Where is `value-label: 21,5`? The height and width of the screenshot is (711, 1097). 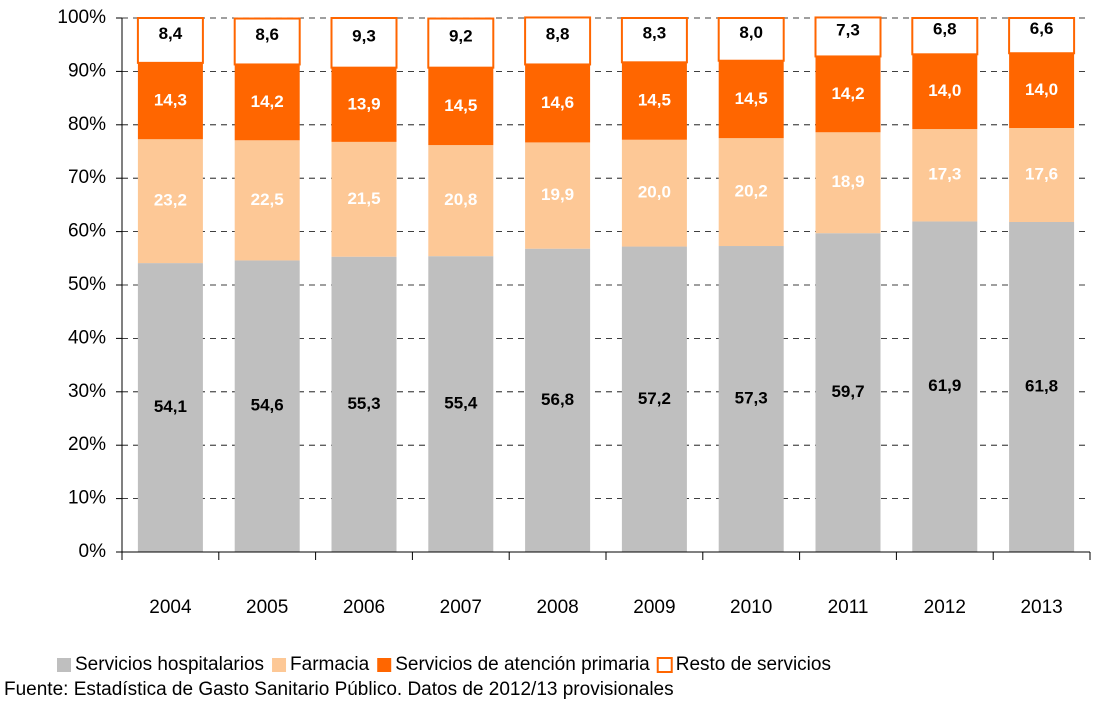 value-label: 21,5 is located at coordinates (363, 198).